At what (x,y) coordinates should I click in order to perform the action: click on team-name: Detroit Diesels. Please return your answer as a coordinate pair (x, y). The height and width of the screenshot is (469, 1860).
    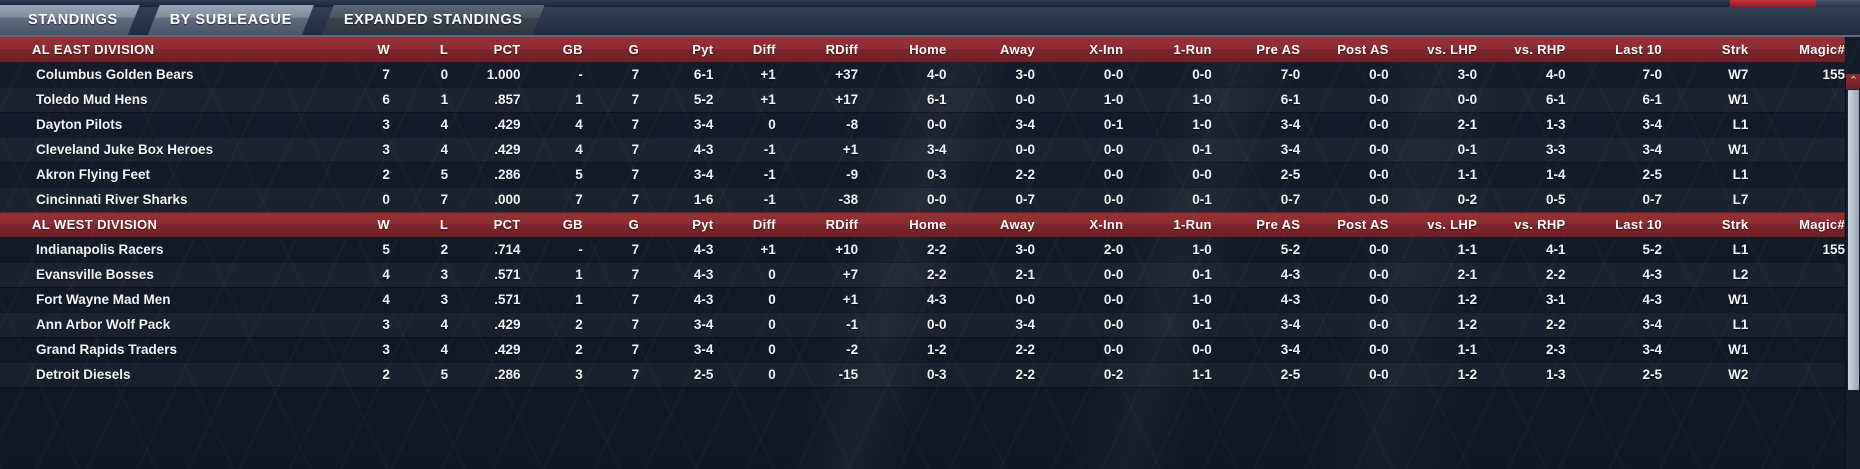
    Looking at the image, I should click on (166, 375).